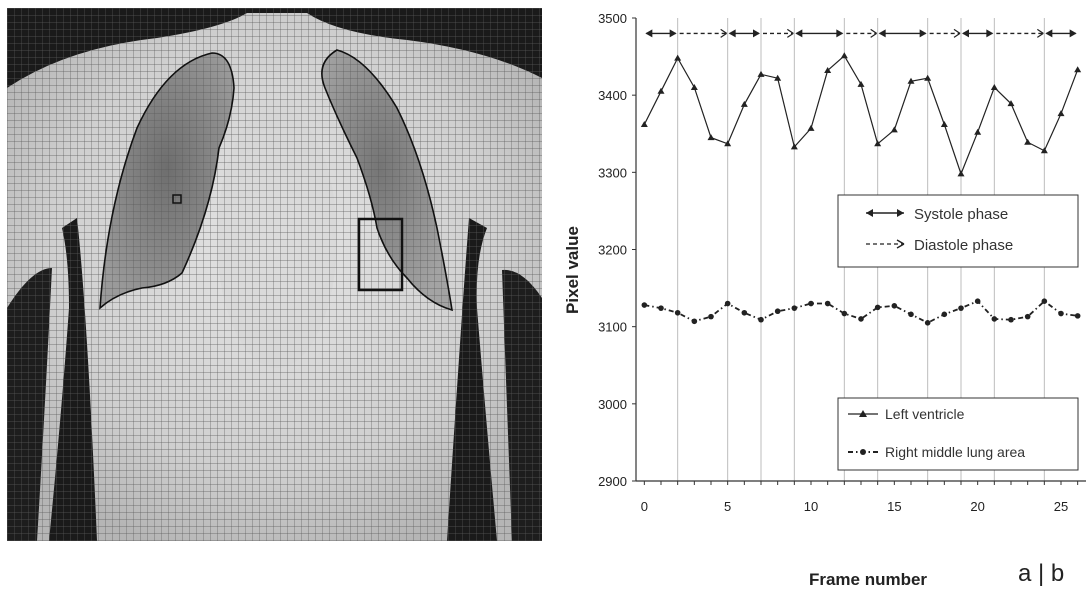  What do you see at coordinates (387, 180) in the screenshot?
I see `left-lung-outline` at bounding box center [387, 180].